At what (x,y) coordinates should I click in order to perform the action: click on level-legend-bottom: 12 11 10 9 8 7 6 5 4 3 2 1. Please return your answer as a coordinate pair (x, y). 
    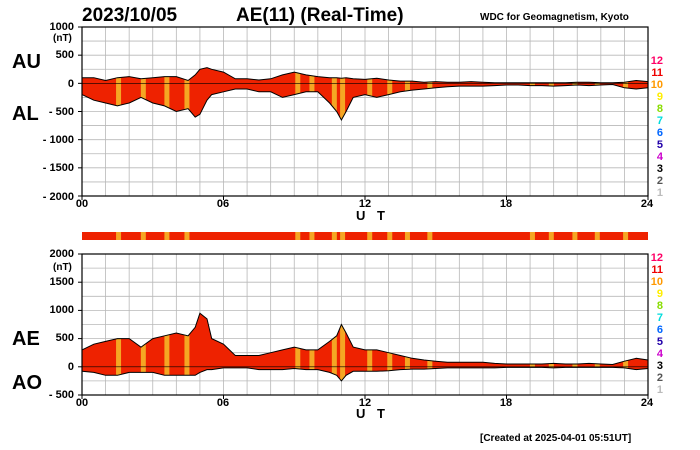
    Looking at the image, I should click on (653, 324).